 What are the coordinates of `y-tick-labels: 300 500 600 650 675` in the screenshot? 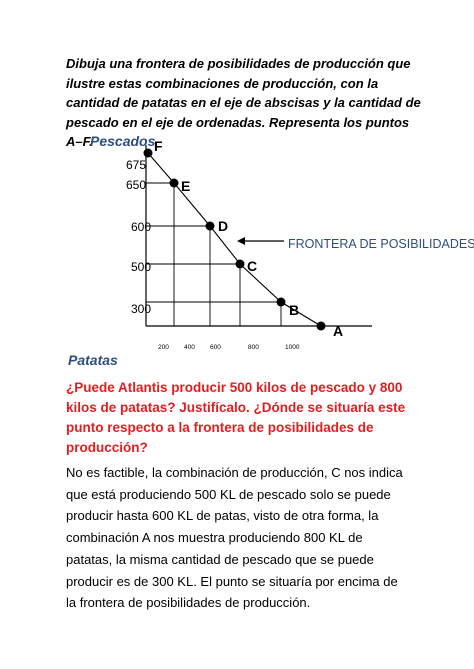 It's located at (138, 237).